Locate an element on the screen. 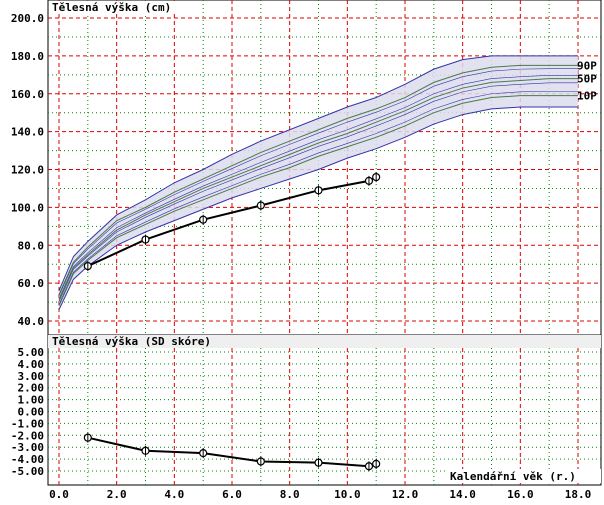  height-y-tick: 40.0 is located at coordinates (31, 321).